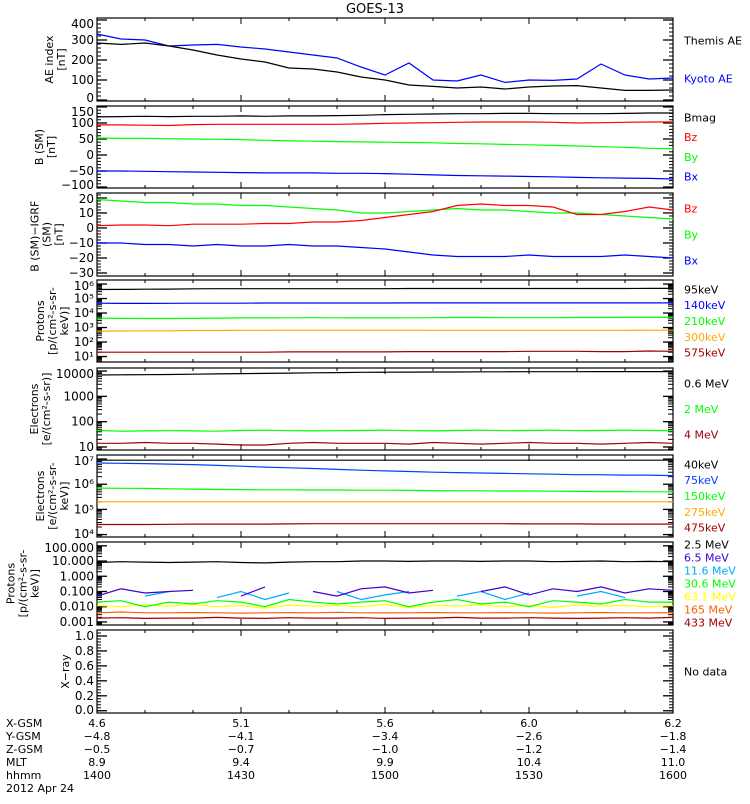  I want to click on legend-label: 275keV, so click(705, 512).